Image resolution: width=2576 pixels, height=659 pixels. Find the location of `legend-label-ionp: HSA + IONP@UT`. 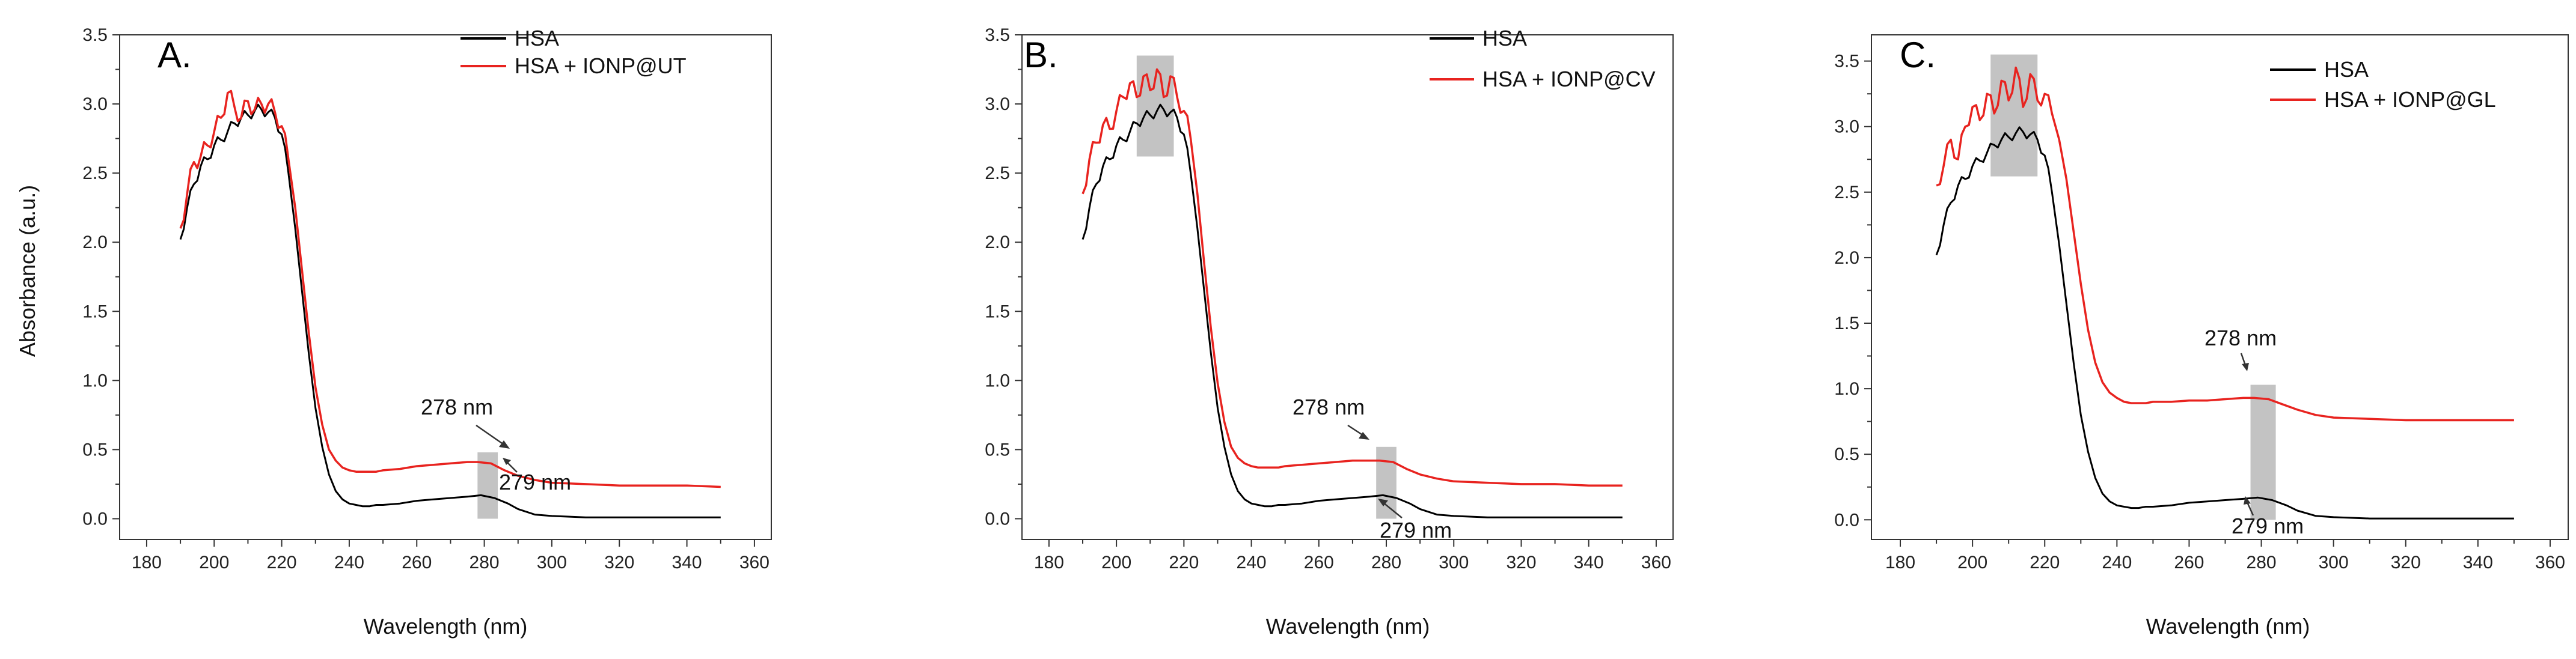

legend-label-ionp: HSA + IONP@UT is located at coordinates (601, 65).